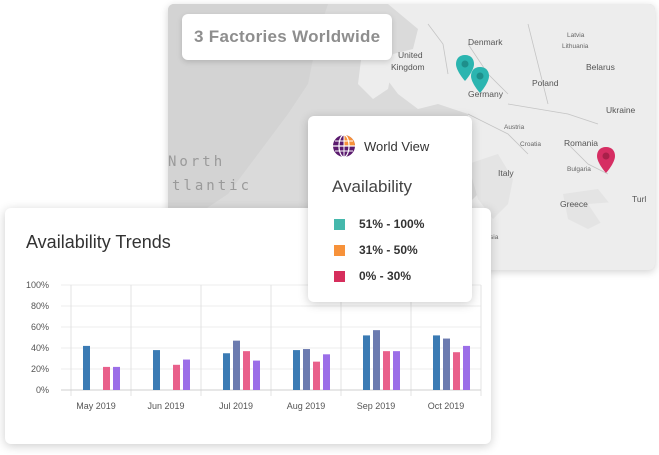 This screenshot has height=455, width=659. Describe the element at coordinates (197, 162) in the screenshot. I see `map-label-north: North` at that location.